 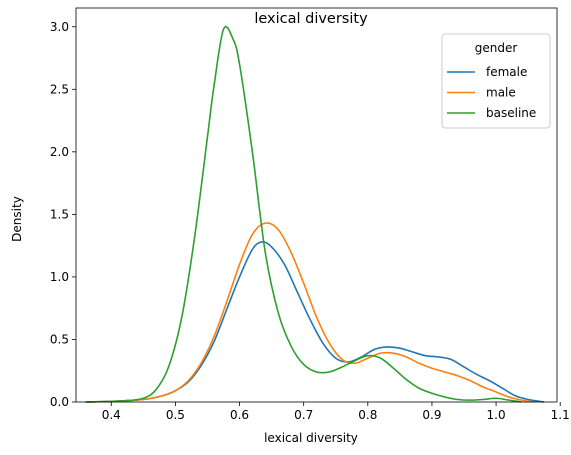 What do you see at coordinates (496, 415) in the screenshot?
I see `x-tick-label: 1.0` at bounding box center [496, 415].